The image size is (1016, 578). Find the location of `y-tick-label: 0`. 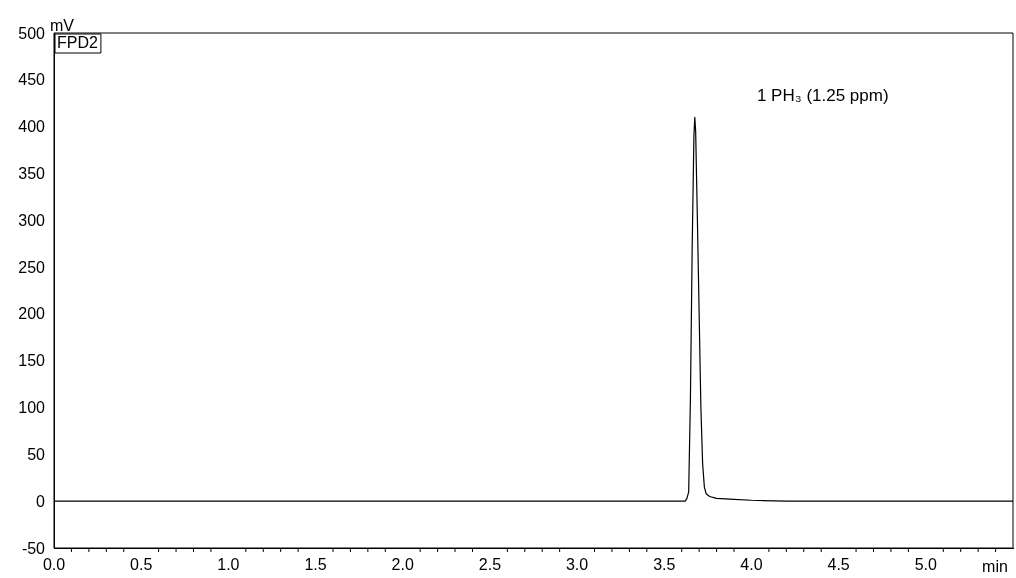

y-tick-label: 0 is located at coordinates (41, 501).